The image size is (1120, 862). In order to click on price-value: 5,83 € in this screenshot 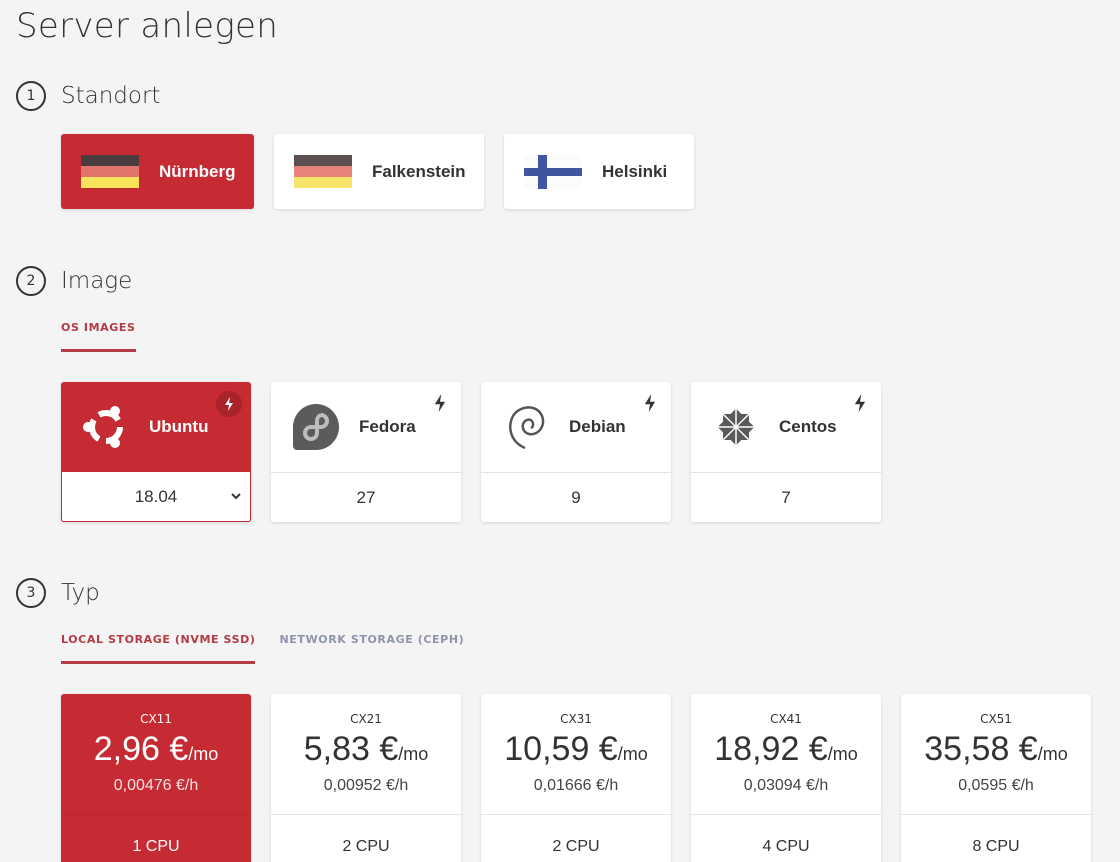, I will do `click(351, 749)`.